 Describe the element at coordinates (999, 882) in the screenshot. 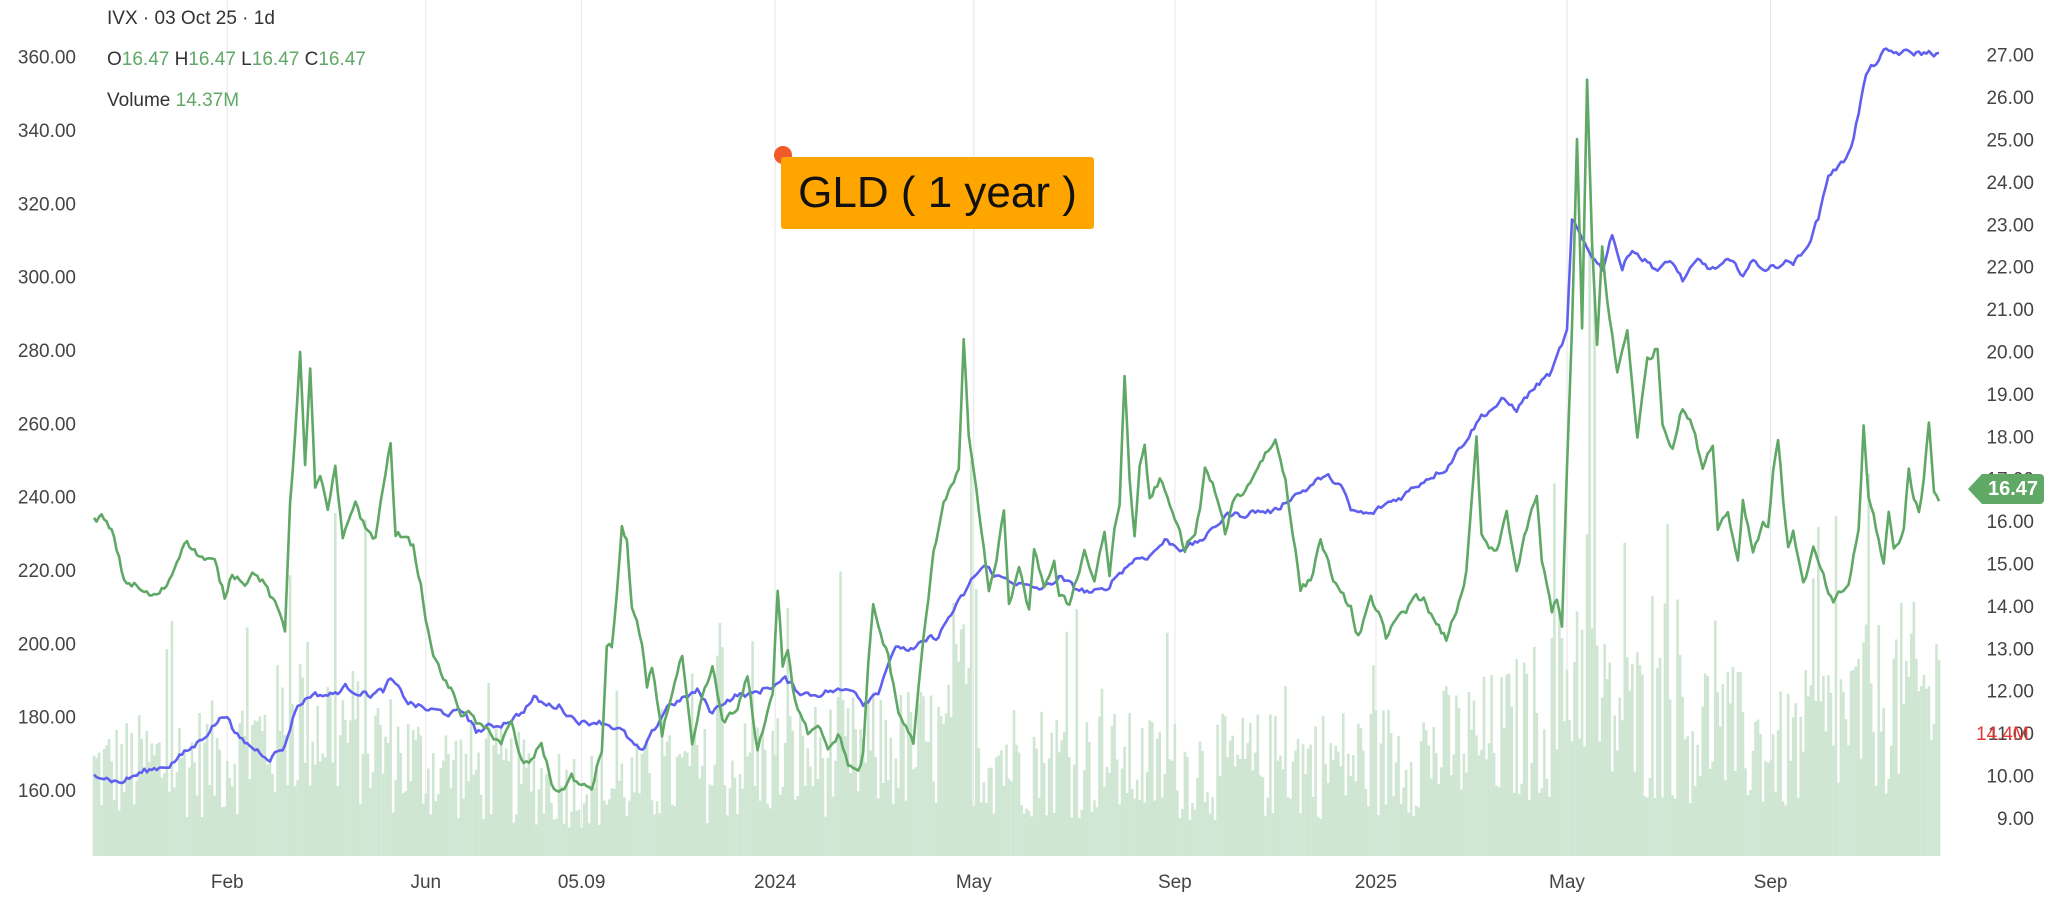

I see `x-axis: Feb Jun 05.09 2024 May Sep 2025 May Sep` at that location.